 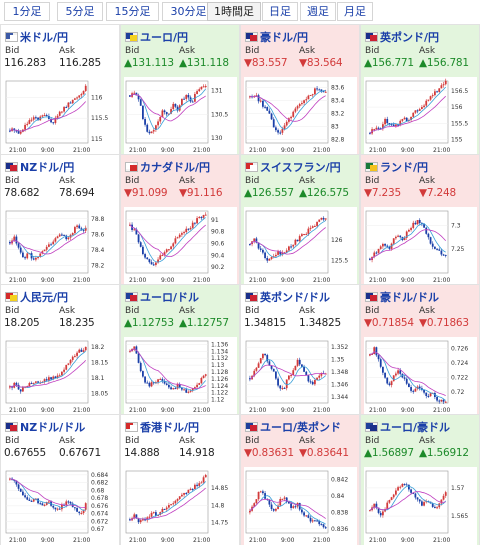 I want to click on pair-name-link: スイスフラン/円, so click(x=300, y=167).